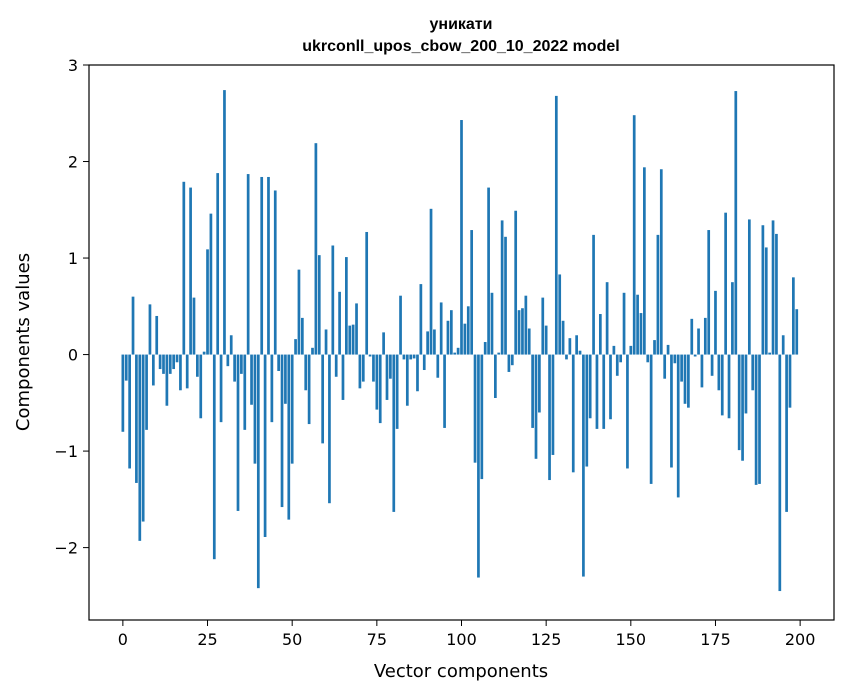 This screenshot has height=696, width=847. What do you see at coordinates (66, 548) in the screenshot?
I see `y-tick-label: −2` at bounding box center [66, 548].